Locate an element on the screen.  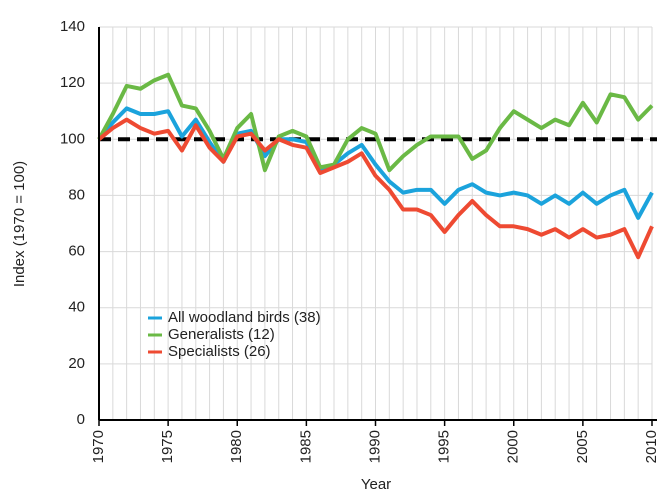
y-tick-label: 20 is located at coordinates (76, 363).